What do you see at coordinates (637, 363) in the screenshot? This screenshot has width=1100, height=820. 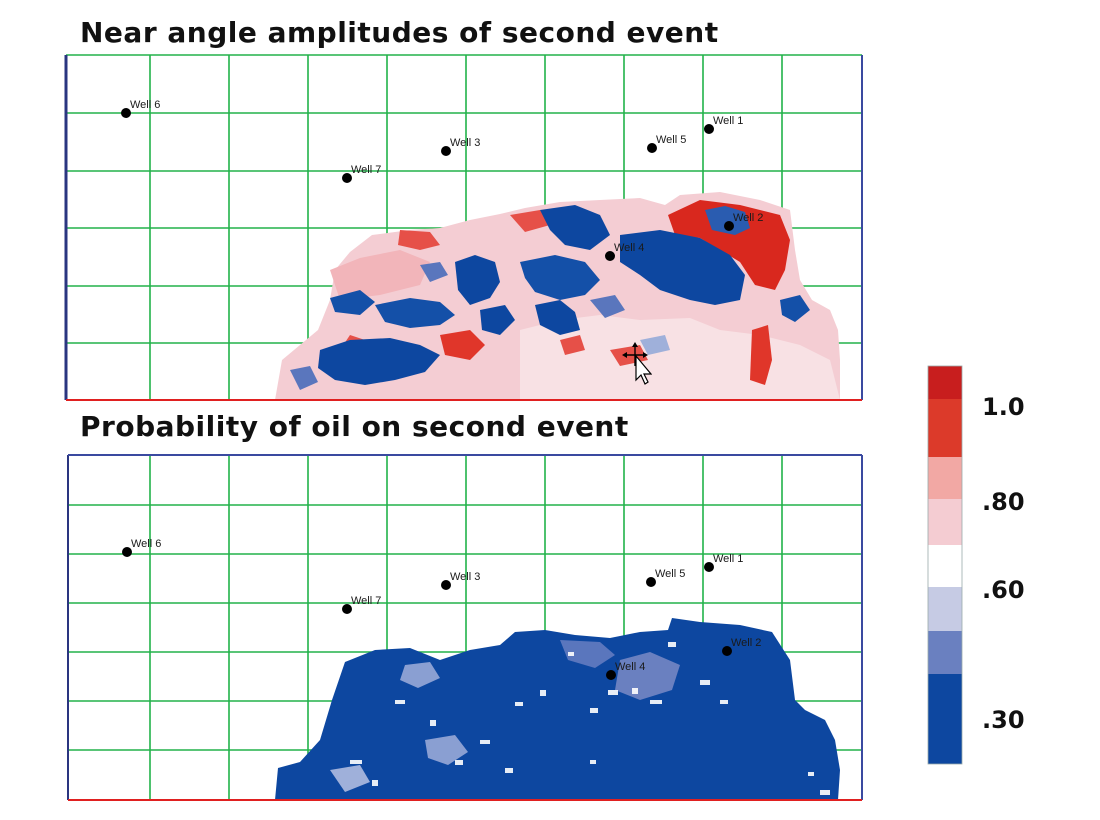 I see `move-cursor-icon` at bounding box center [637, 363].